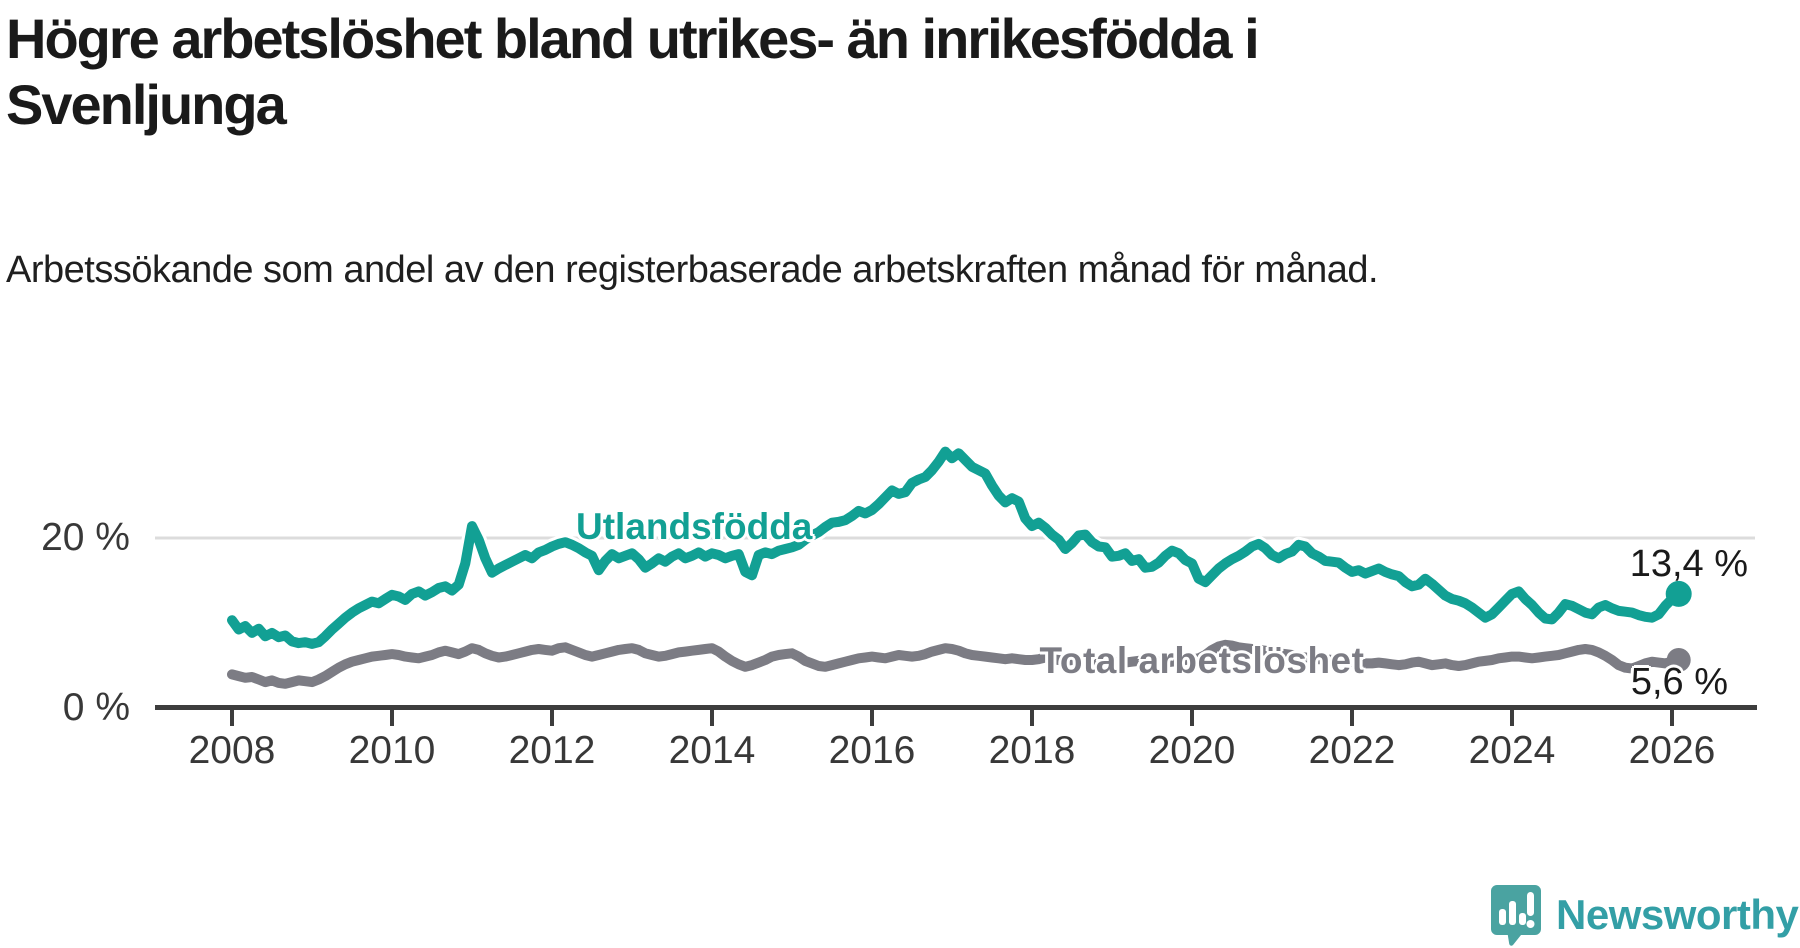 This screenshot has width=1800, height=948. I want to click on series-label-total-arbetsloshet: Total arbetslöshet, so click(1202, 660).